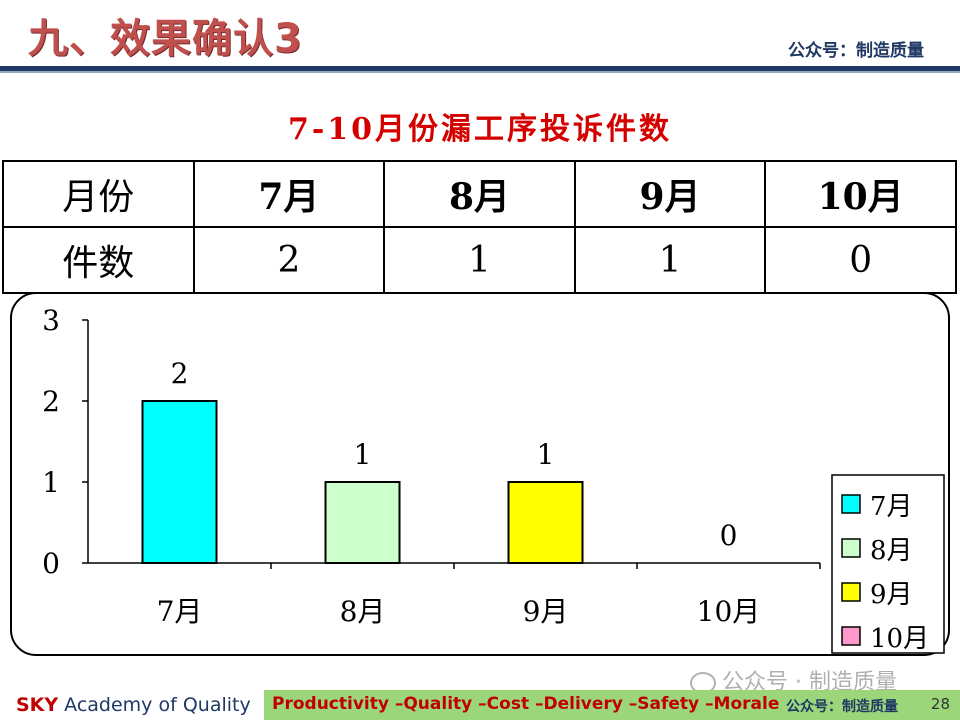 This screenshot has width=960, height=720. What do you see at coordinates (289, 194) in the screenshot?
I see `table-header-cell: 7月` at bounding box center [289, 194].